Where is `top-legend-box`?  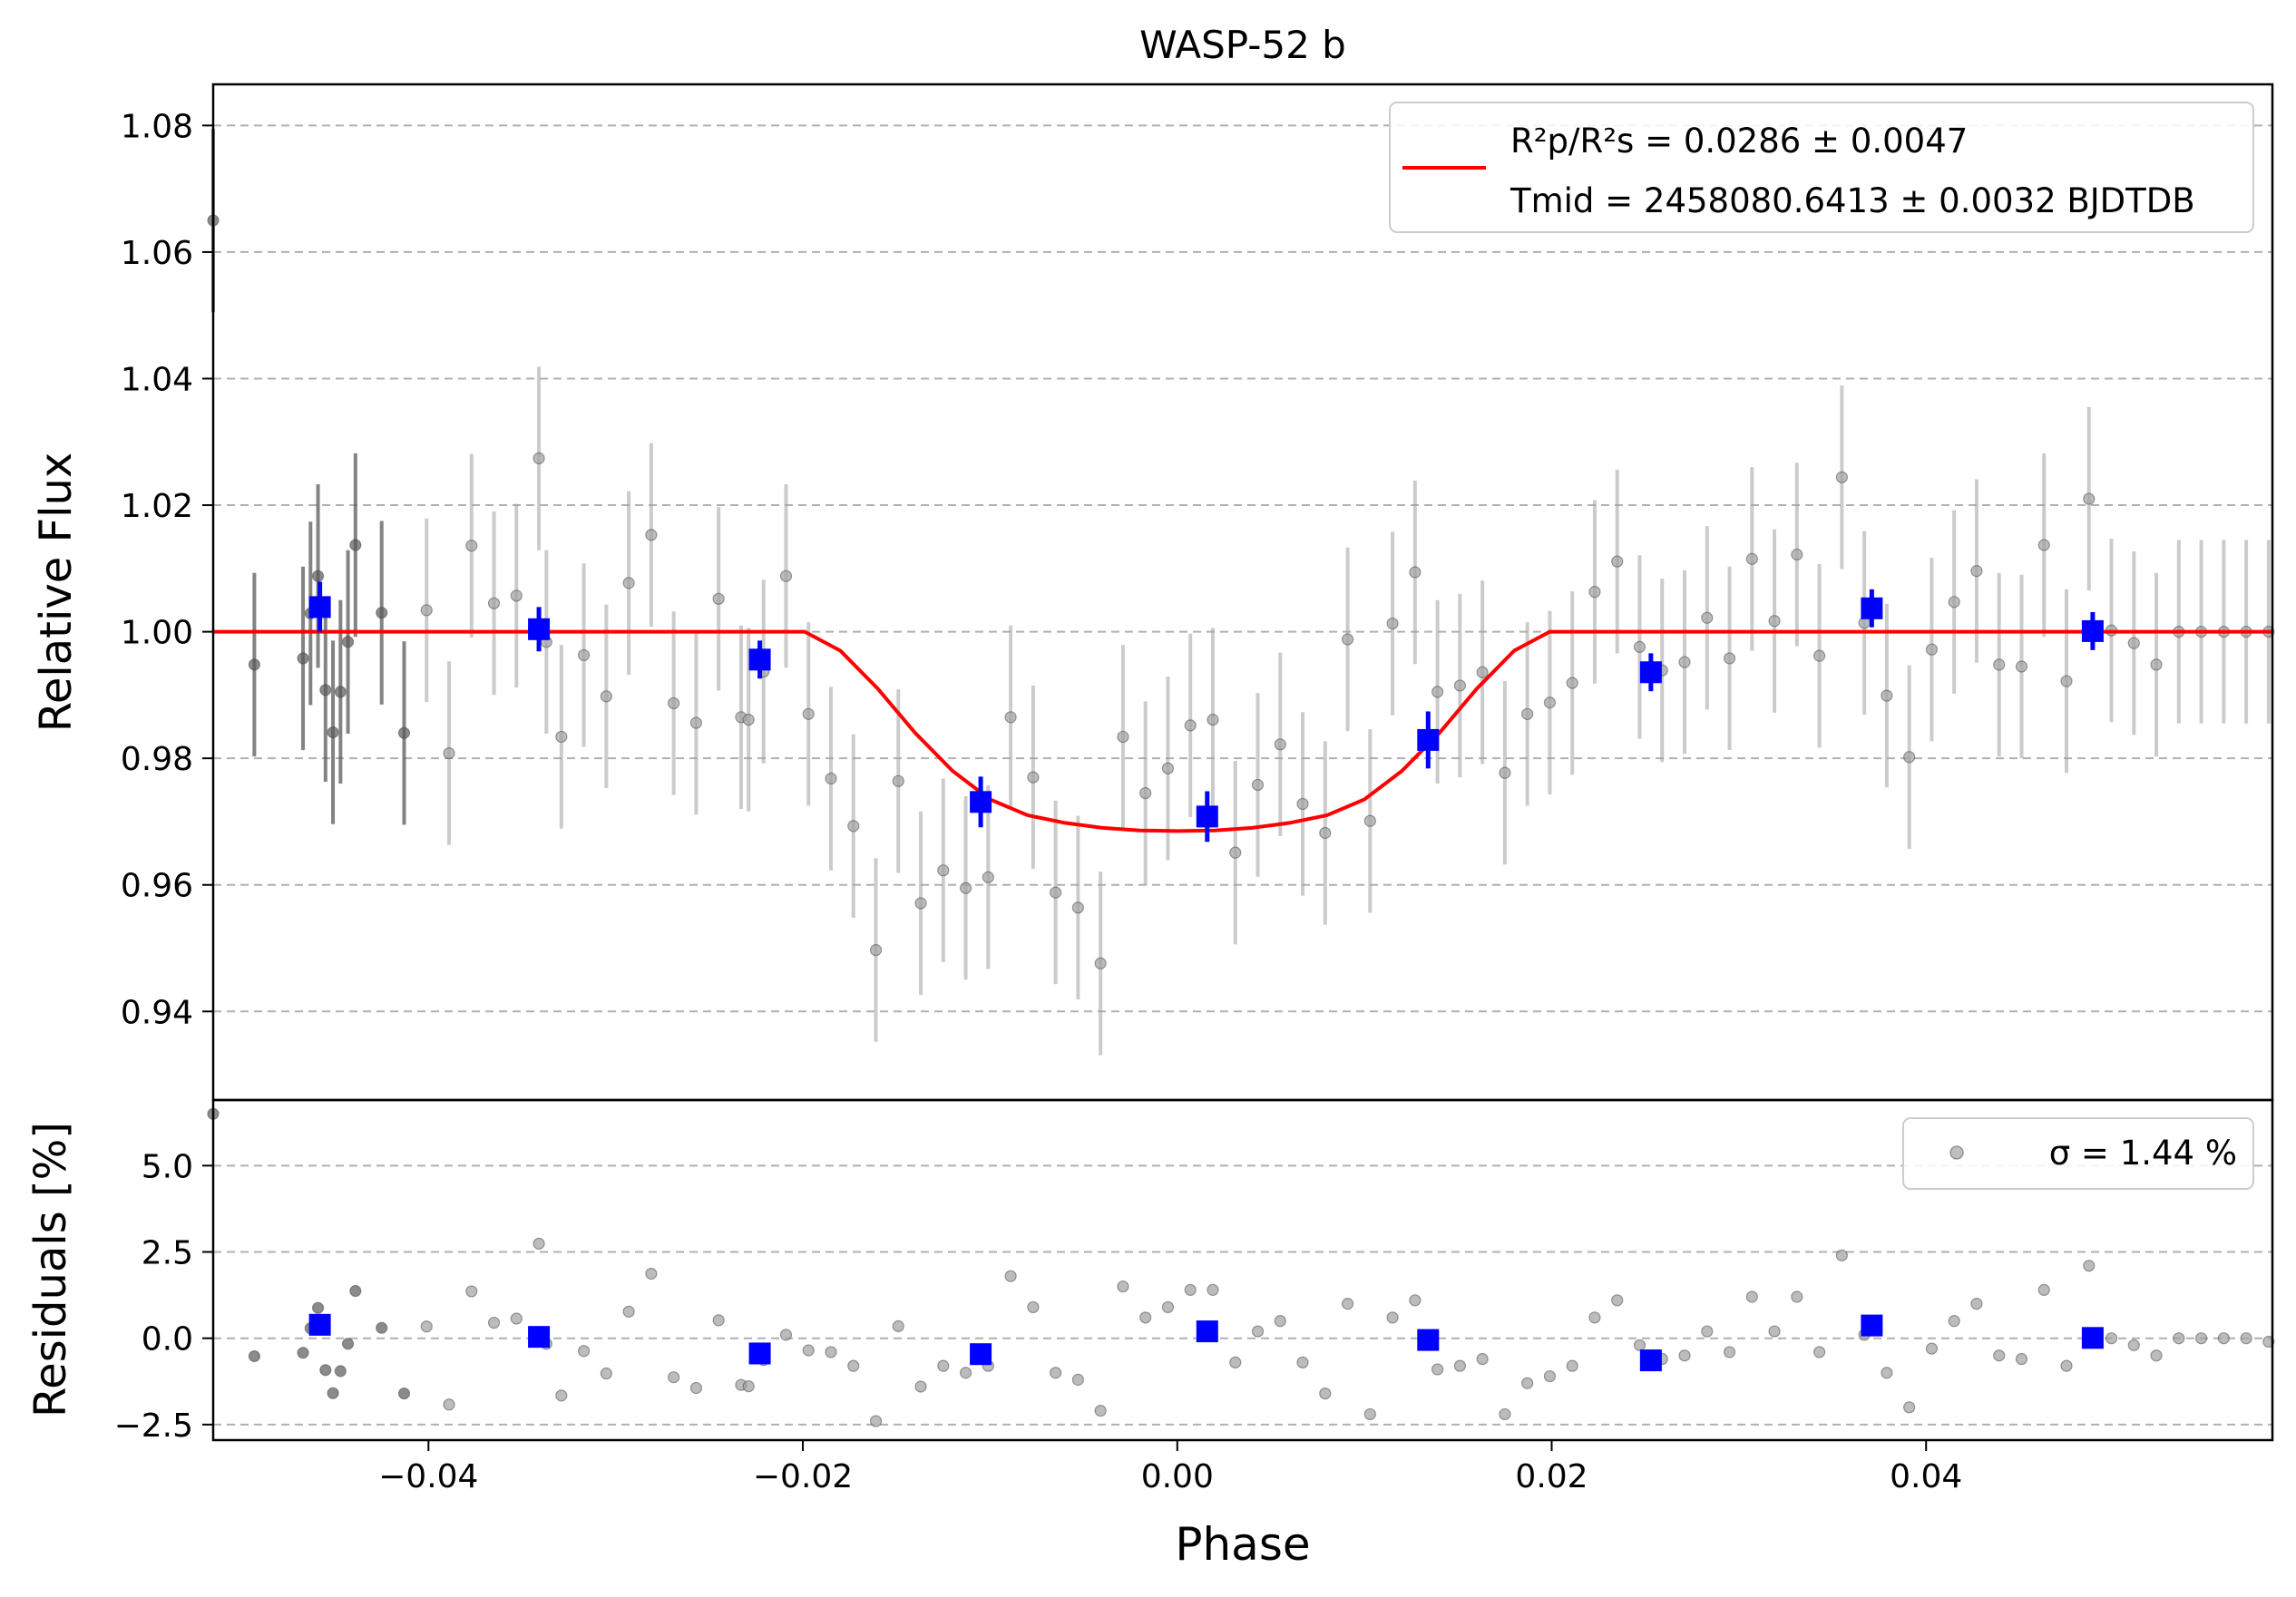 top-legend-box is located at coordinates (1821, 167).